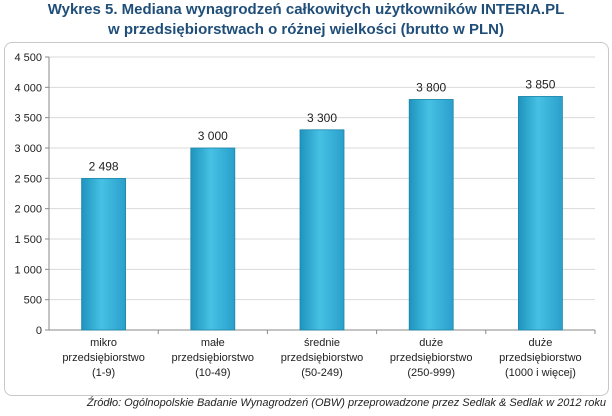 The image size is (612, 416). What do you see at coordinates (322, 343) in the screenshot?
I see `x-category-label: średnie` at bounding box center [322, 343].